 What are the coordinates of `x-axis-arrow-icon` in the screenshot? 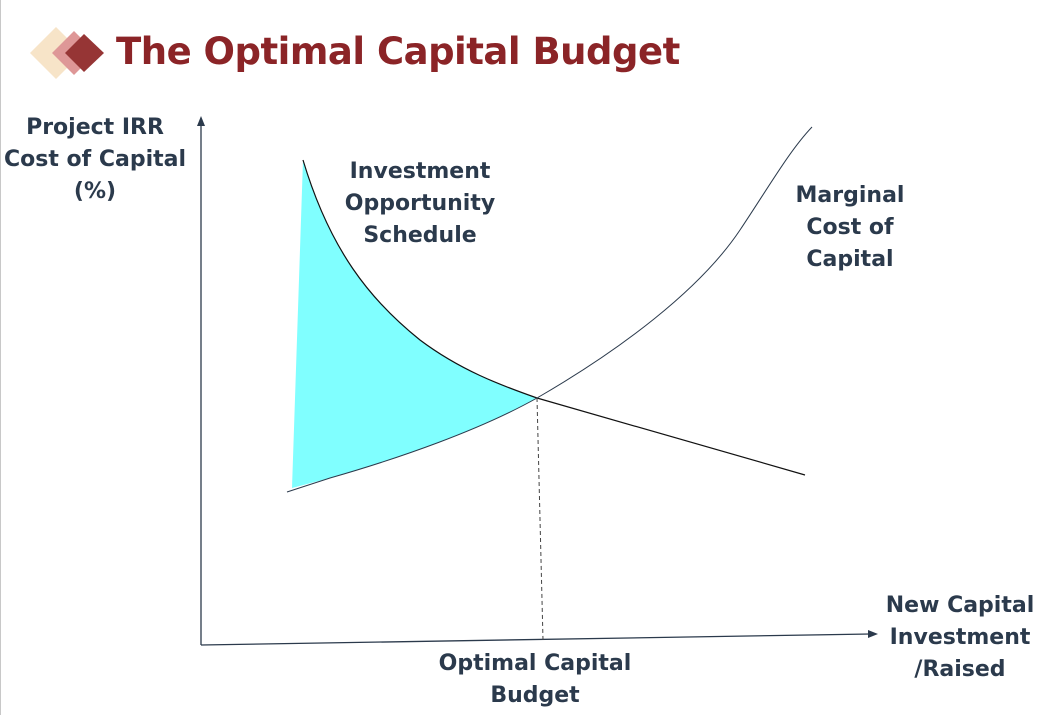 It's located at (873, 634).